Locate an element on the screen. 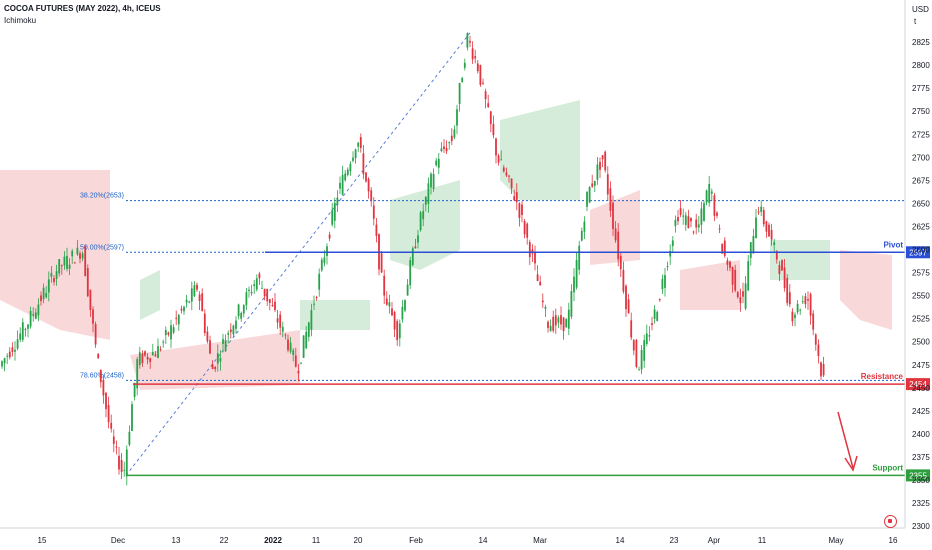 Image resolution: width=932 pixels, height=550 pixels. unit-label: t is located at coordinates (915, 21).